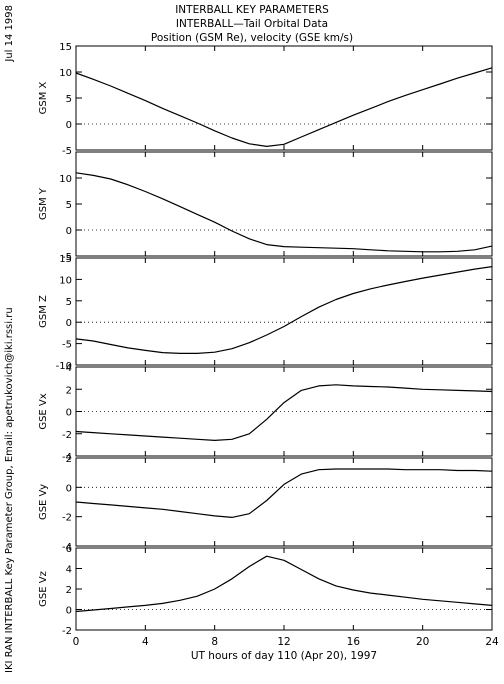 The width and height of the screenshot is (504, 684). What do you see at coordinates (284, 107) in the screenshot?
I see `panel-1-series-line` at bounding box center [284, 107].